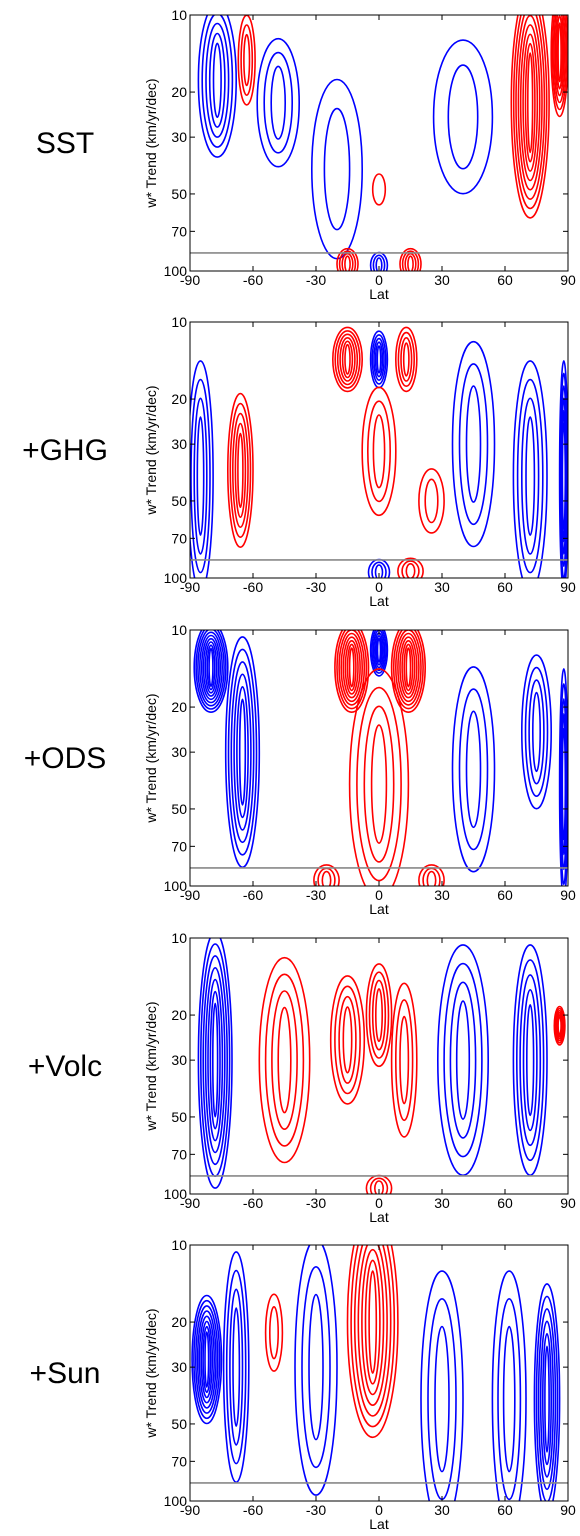  Describe the element at coordinates (179, 399) in the screenshot. I see `y-tick-label: 20` at that location.